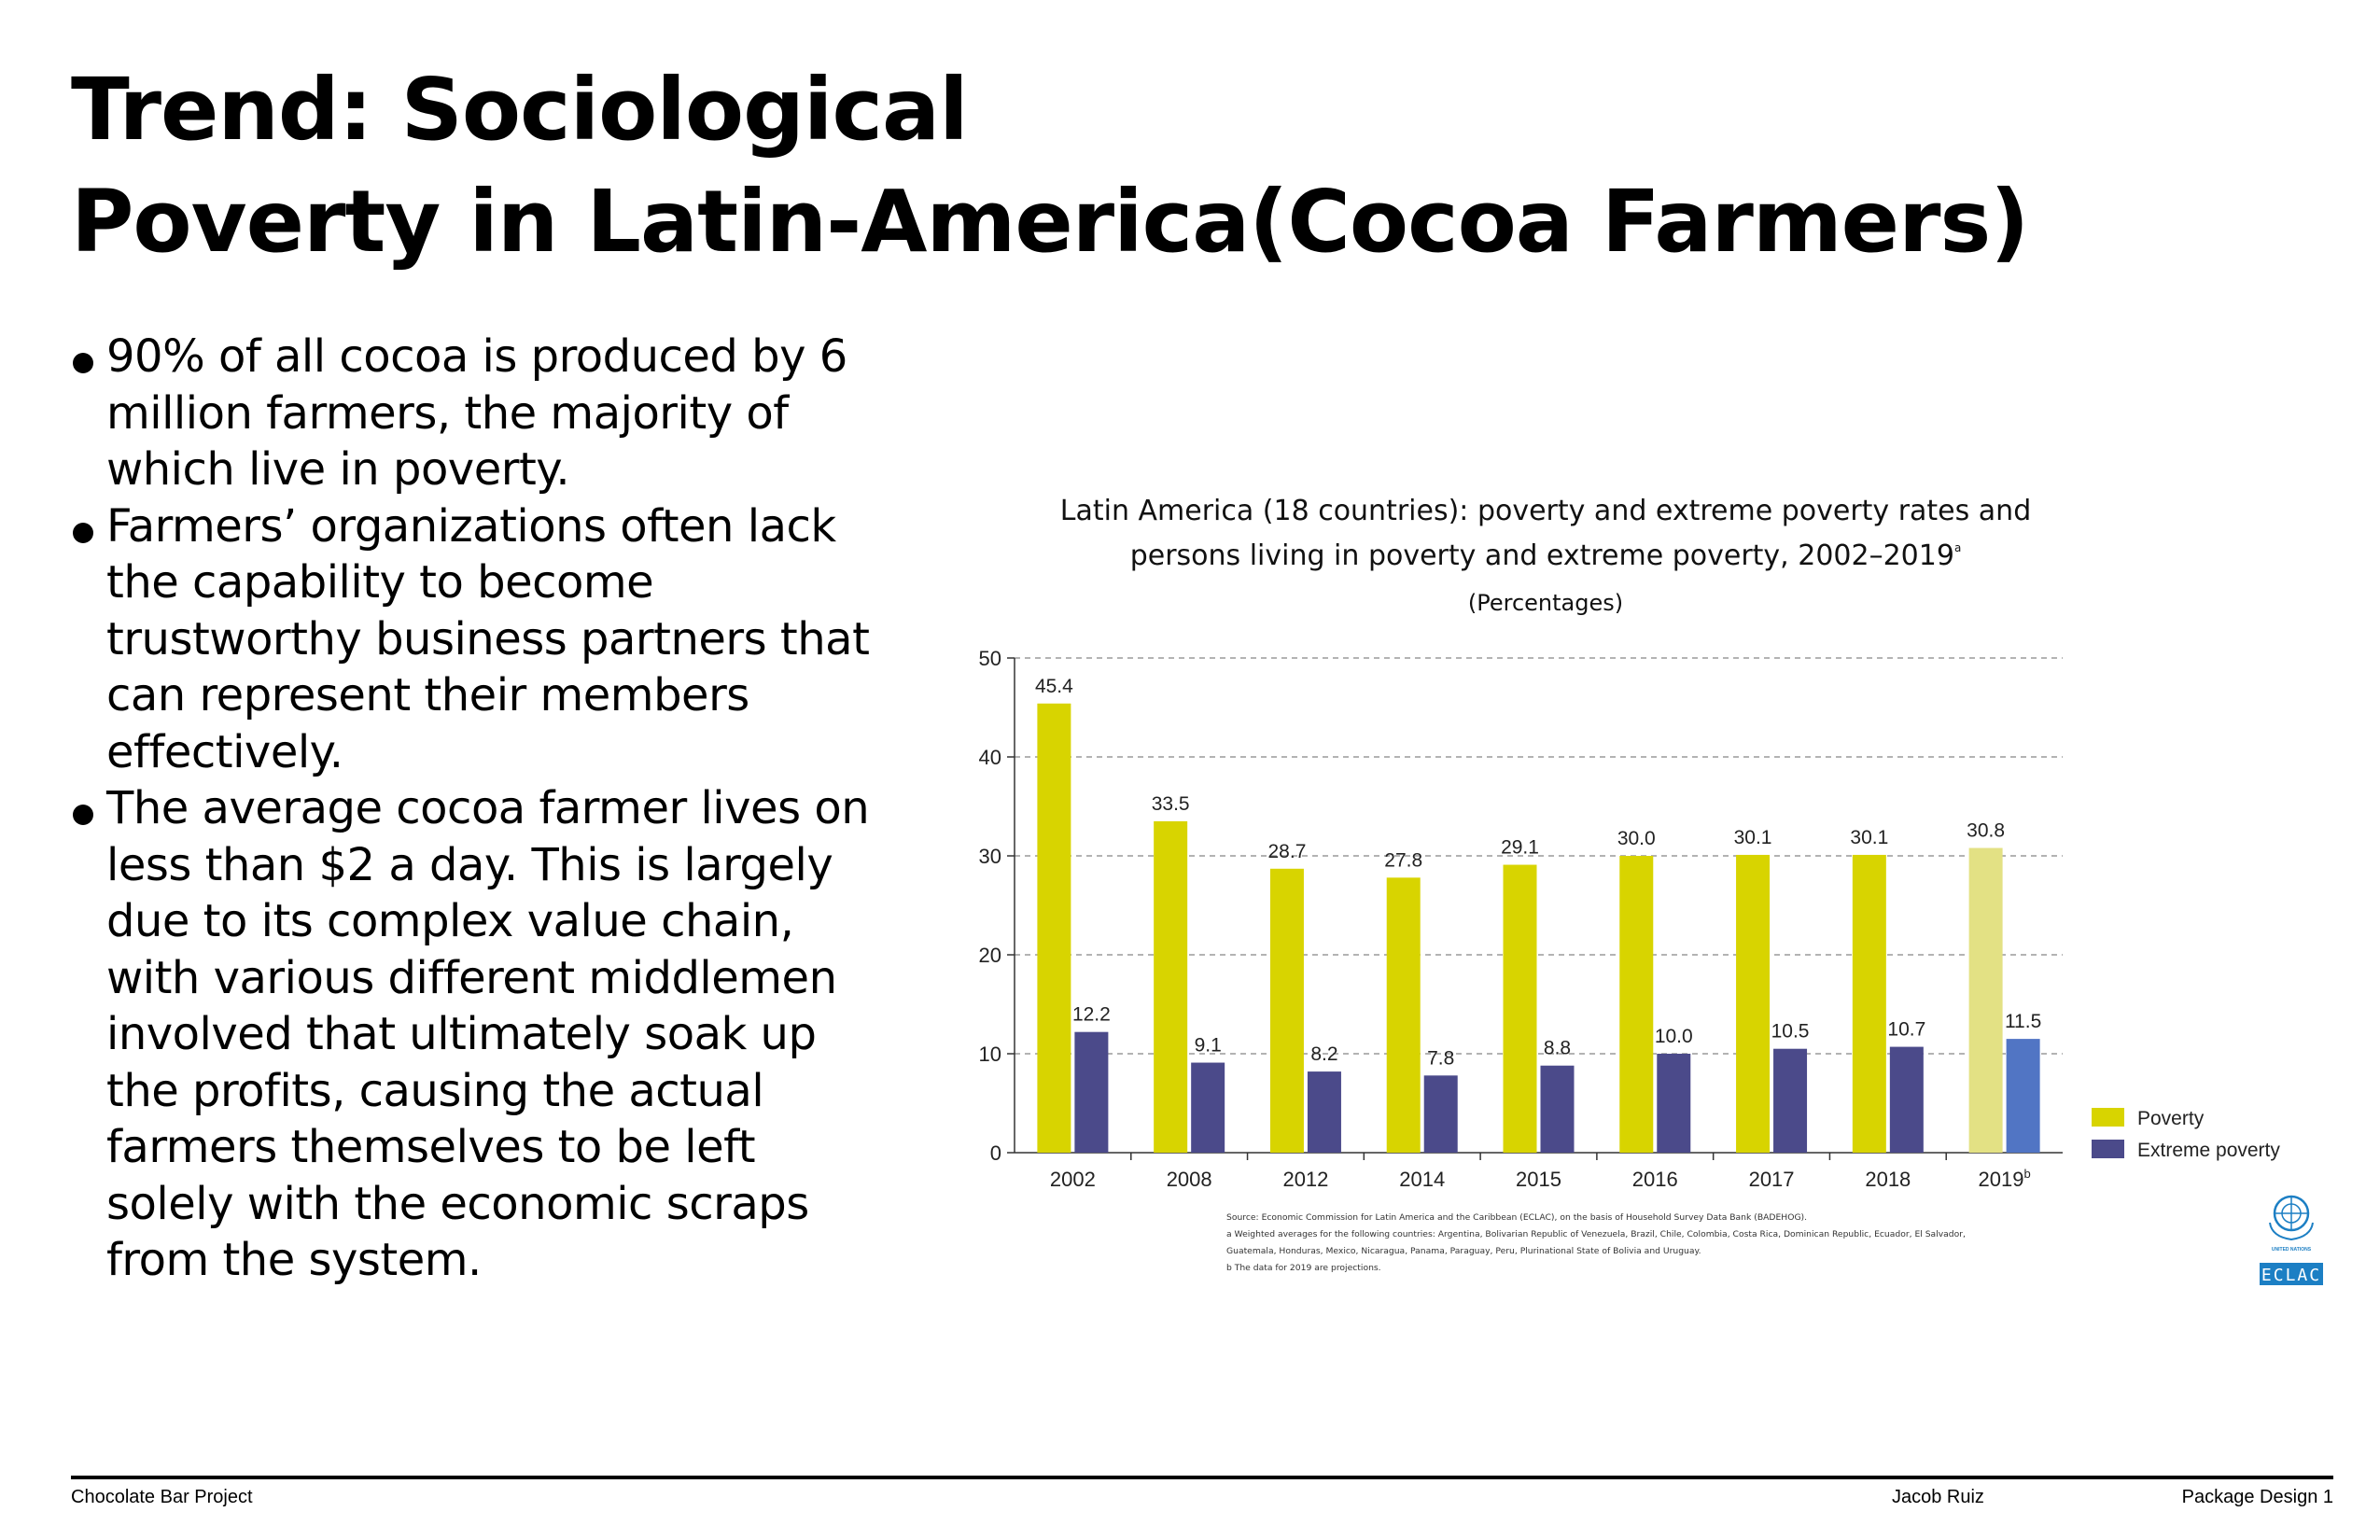 This screenshot has height=1540, width=2380. I want to click on x-tick-label: 2008, so click(1189, 1179).